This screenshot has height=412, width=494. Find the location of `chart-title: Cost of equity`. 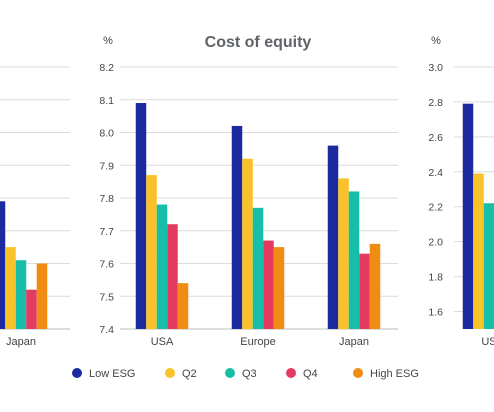

chart-title: Cost of equity is located at coordinates (258, 42).